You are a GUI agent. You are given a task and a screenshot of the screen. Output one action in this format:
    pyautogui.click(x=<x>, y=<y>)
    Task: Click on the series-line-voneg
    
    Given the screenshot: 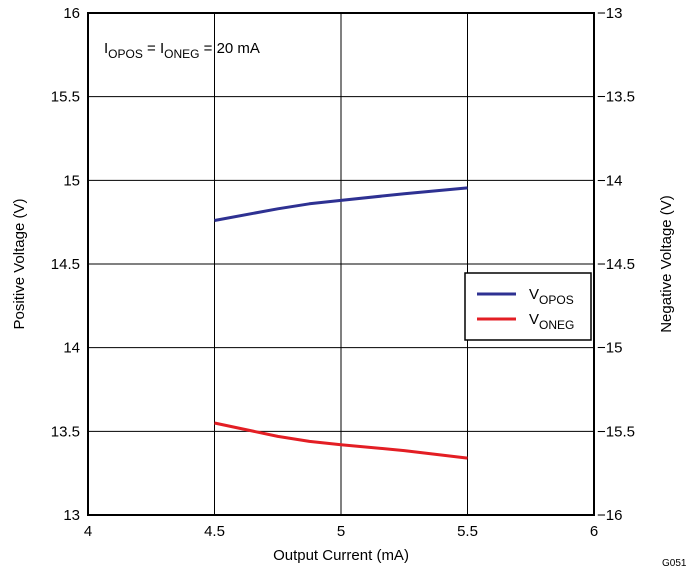 What is the action you would take?
    pyautogui.click(x=341, y=440)
    